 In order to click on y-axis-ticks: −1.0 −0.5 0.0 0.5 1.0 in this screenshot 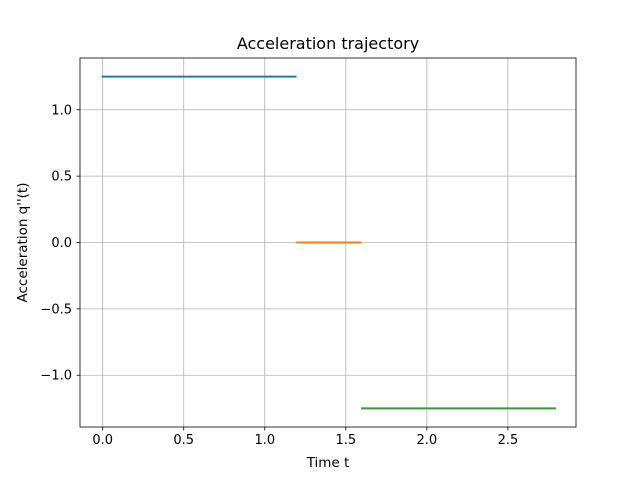, I will do `click(60, 243)`.